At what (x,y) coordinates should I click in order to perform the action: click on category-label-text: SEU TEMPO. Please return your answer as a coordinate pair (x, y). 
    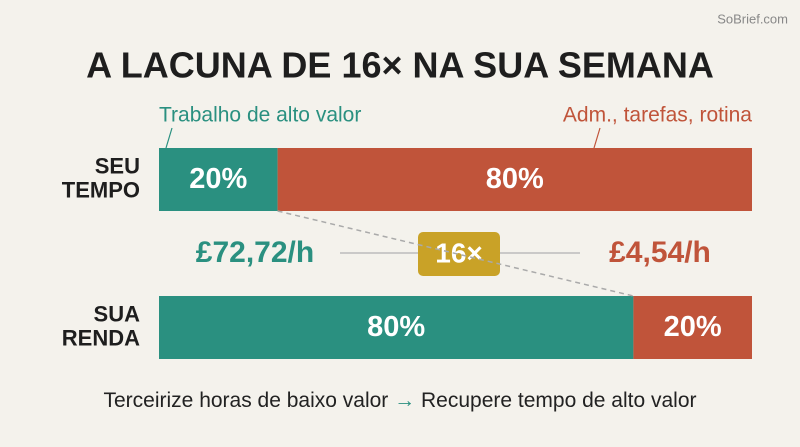
    Looking at the image, I should click on (101, 177).